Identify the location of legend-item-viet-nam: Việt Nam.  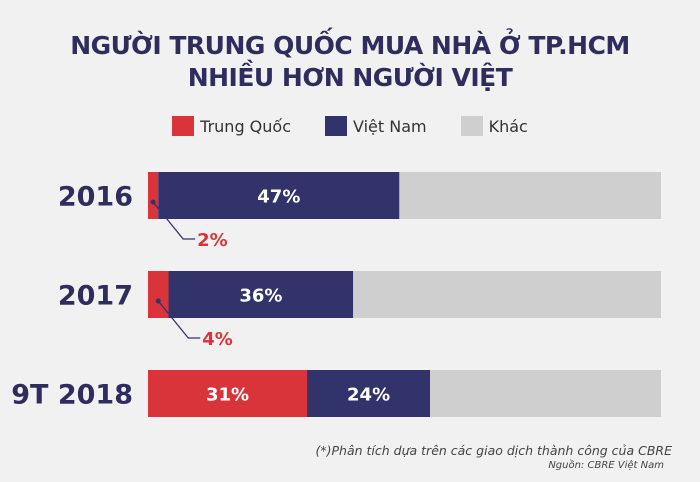
(376, 126).